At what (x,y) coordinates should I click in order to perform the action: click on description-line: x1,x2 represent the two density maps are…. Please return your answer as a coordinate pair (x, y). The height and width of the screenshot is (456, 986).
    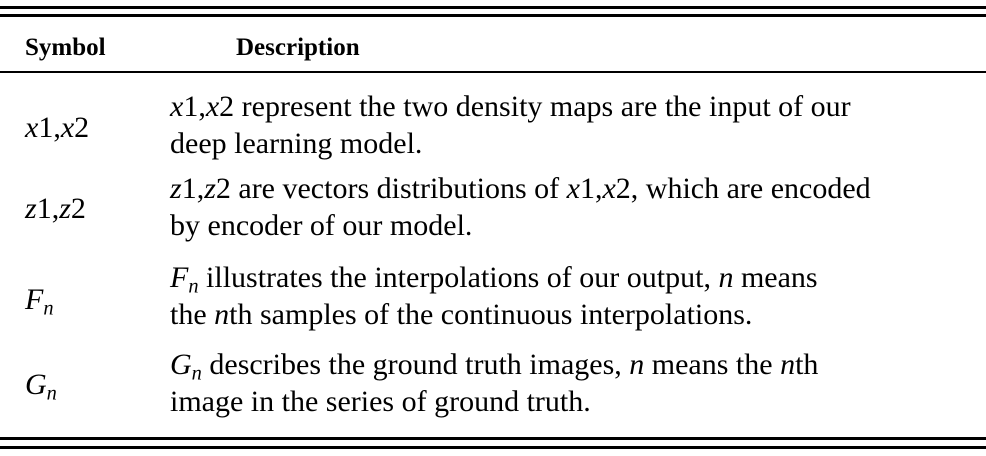
    Looking at the image, I should click on (510, 106).